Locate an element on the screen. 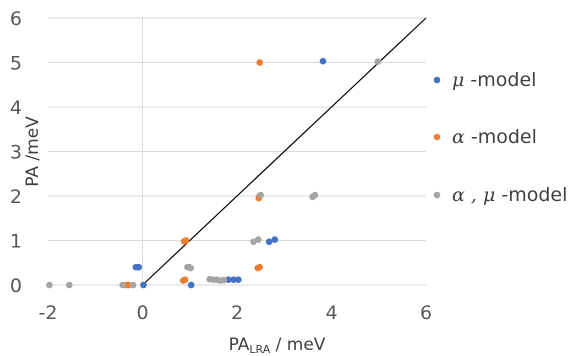  y-tick-label-4: 4 is located at coordinates (16, 108).